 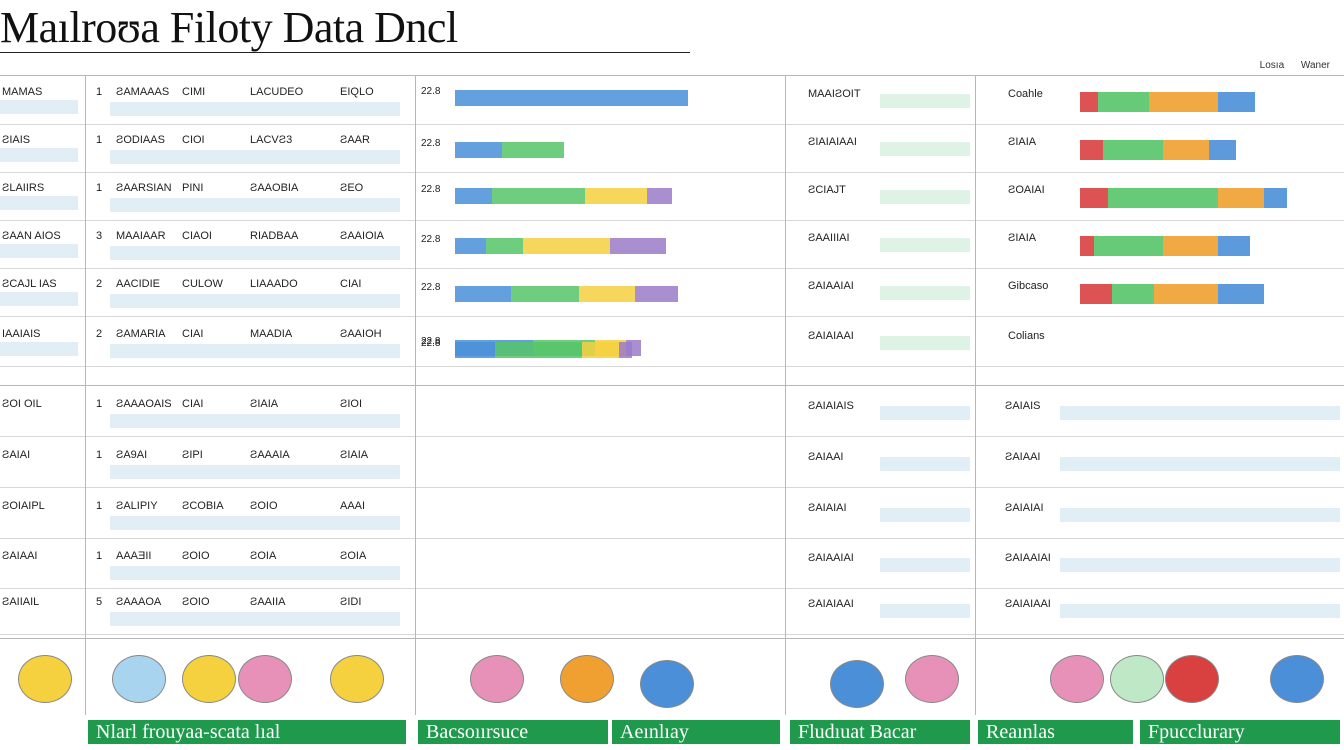 I want to click on table-cell: ƧOIA, so click(x=263, y=556).